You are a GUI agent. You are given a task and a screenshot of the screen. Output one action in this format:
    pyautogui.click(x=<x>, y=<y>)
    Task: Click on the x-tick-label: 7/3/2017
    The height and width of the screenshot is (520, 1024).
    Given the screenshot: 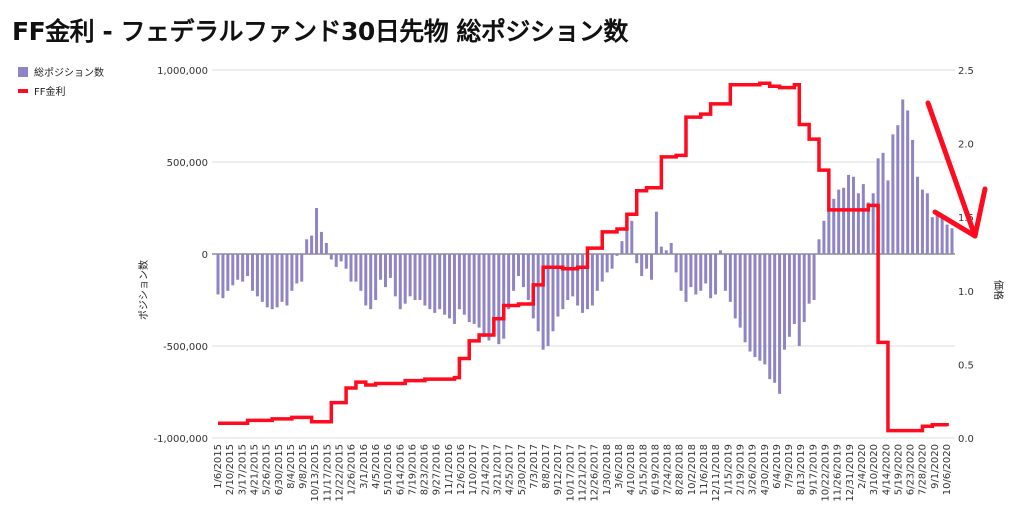 What is the action you would take?
    pyautogui.click(x=534, y=466)
    